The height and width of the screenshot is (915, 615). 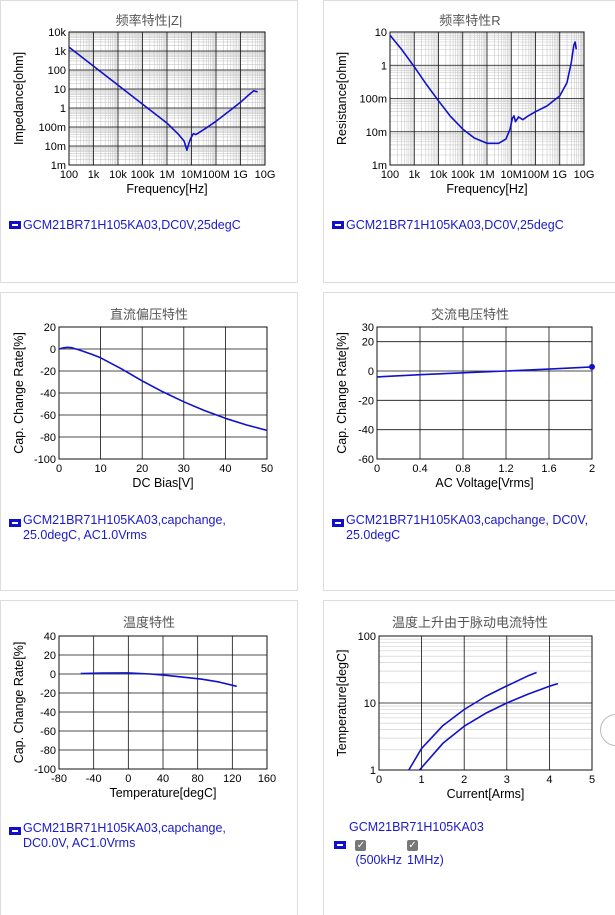 I want to click on plot-area, so click(x=484, y=393).